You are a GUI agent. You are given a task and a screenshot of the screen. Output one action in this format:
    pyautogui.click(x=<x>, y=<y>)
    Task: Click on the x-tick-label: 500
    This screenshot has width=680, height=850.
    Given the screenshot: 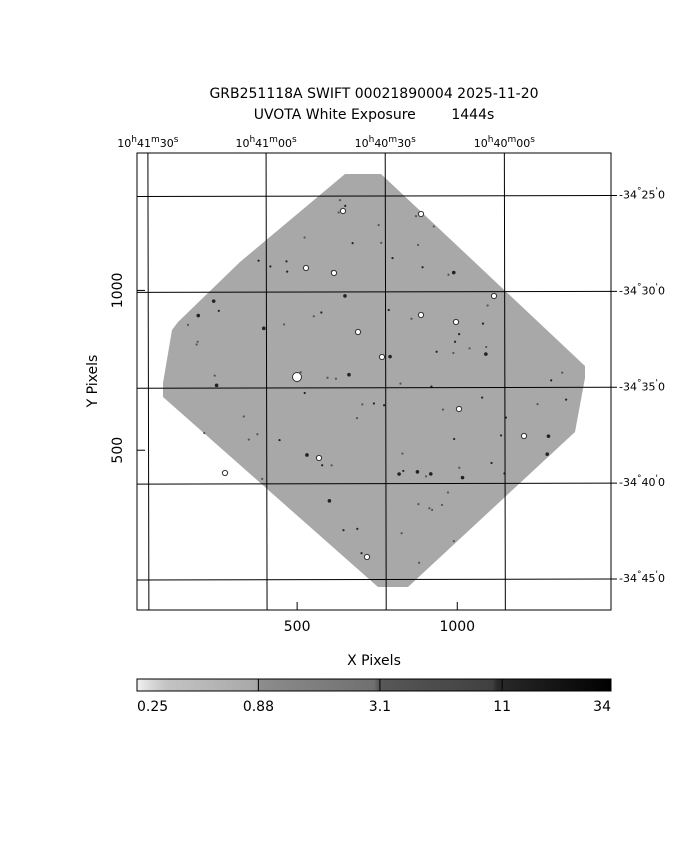 What is the action you would take?
    pyautogui.click(x=297, y=627)
    